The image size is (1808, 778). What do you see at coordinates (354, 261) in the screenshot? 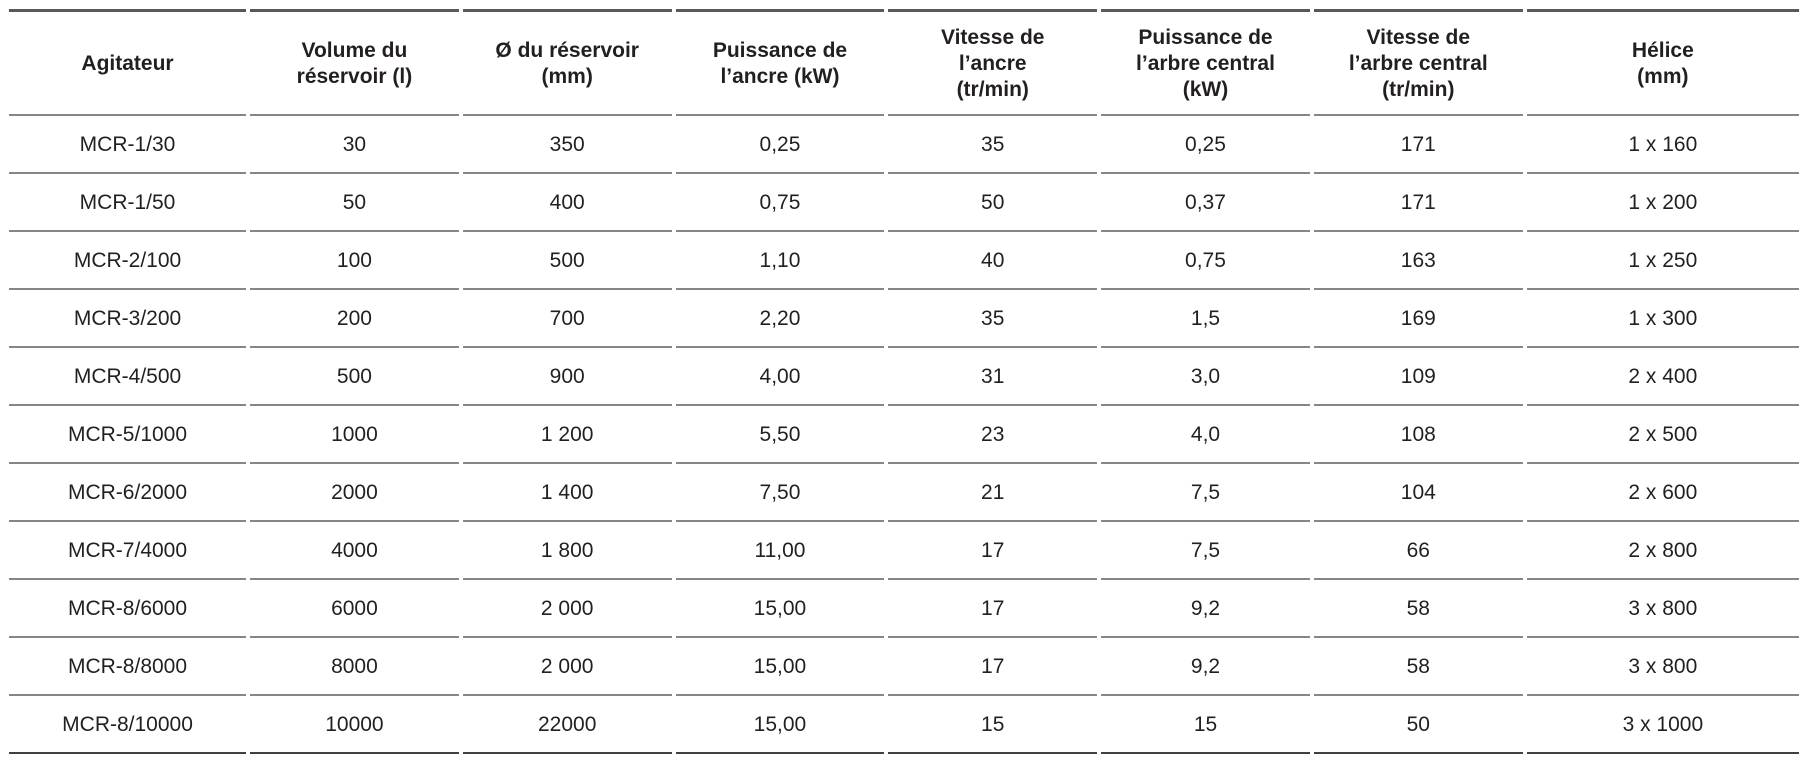
I see `table-cell: 100` at bounding box center [354, 261].